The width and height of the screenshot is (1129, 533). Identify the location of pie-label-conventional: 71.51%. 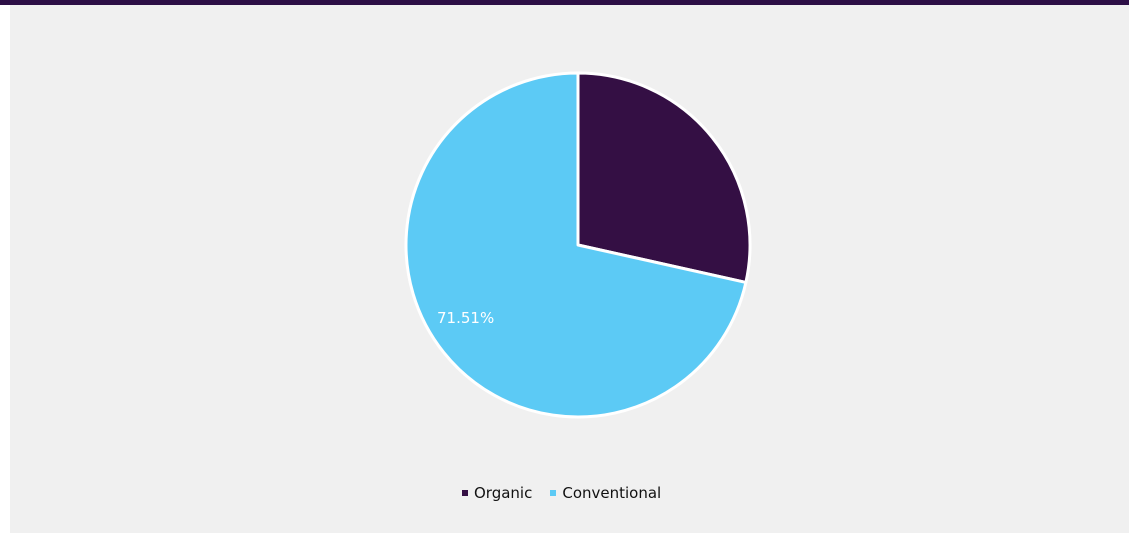
(465, 318).